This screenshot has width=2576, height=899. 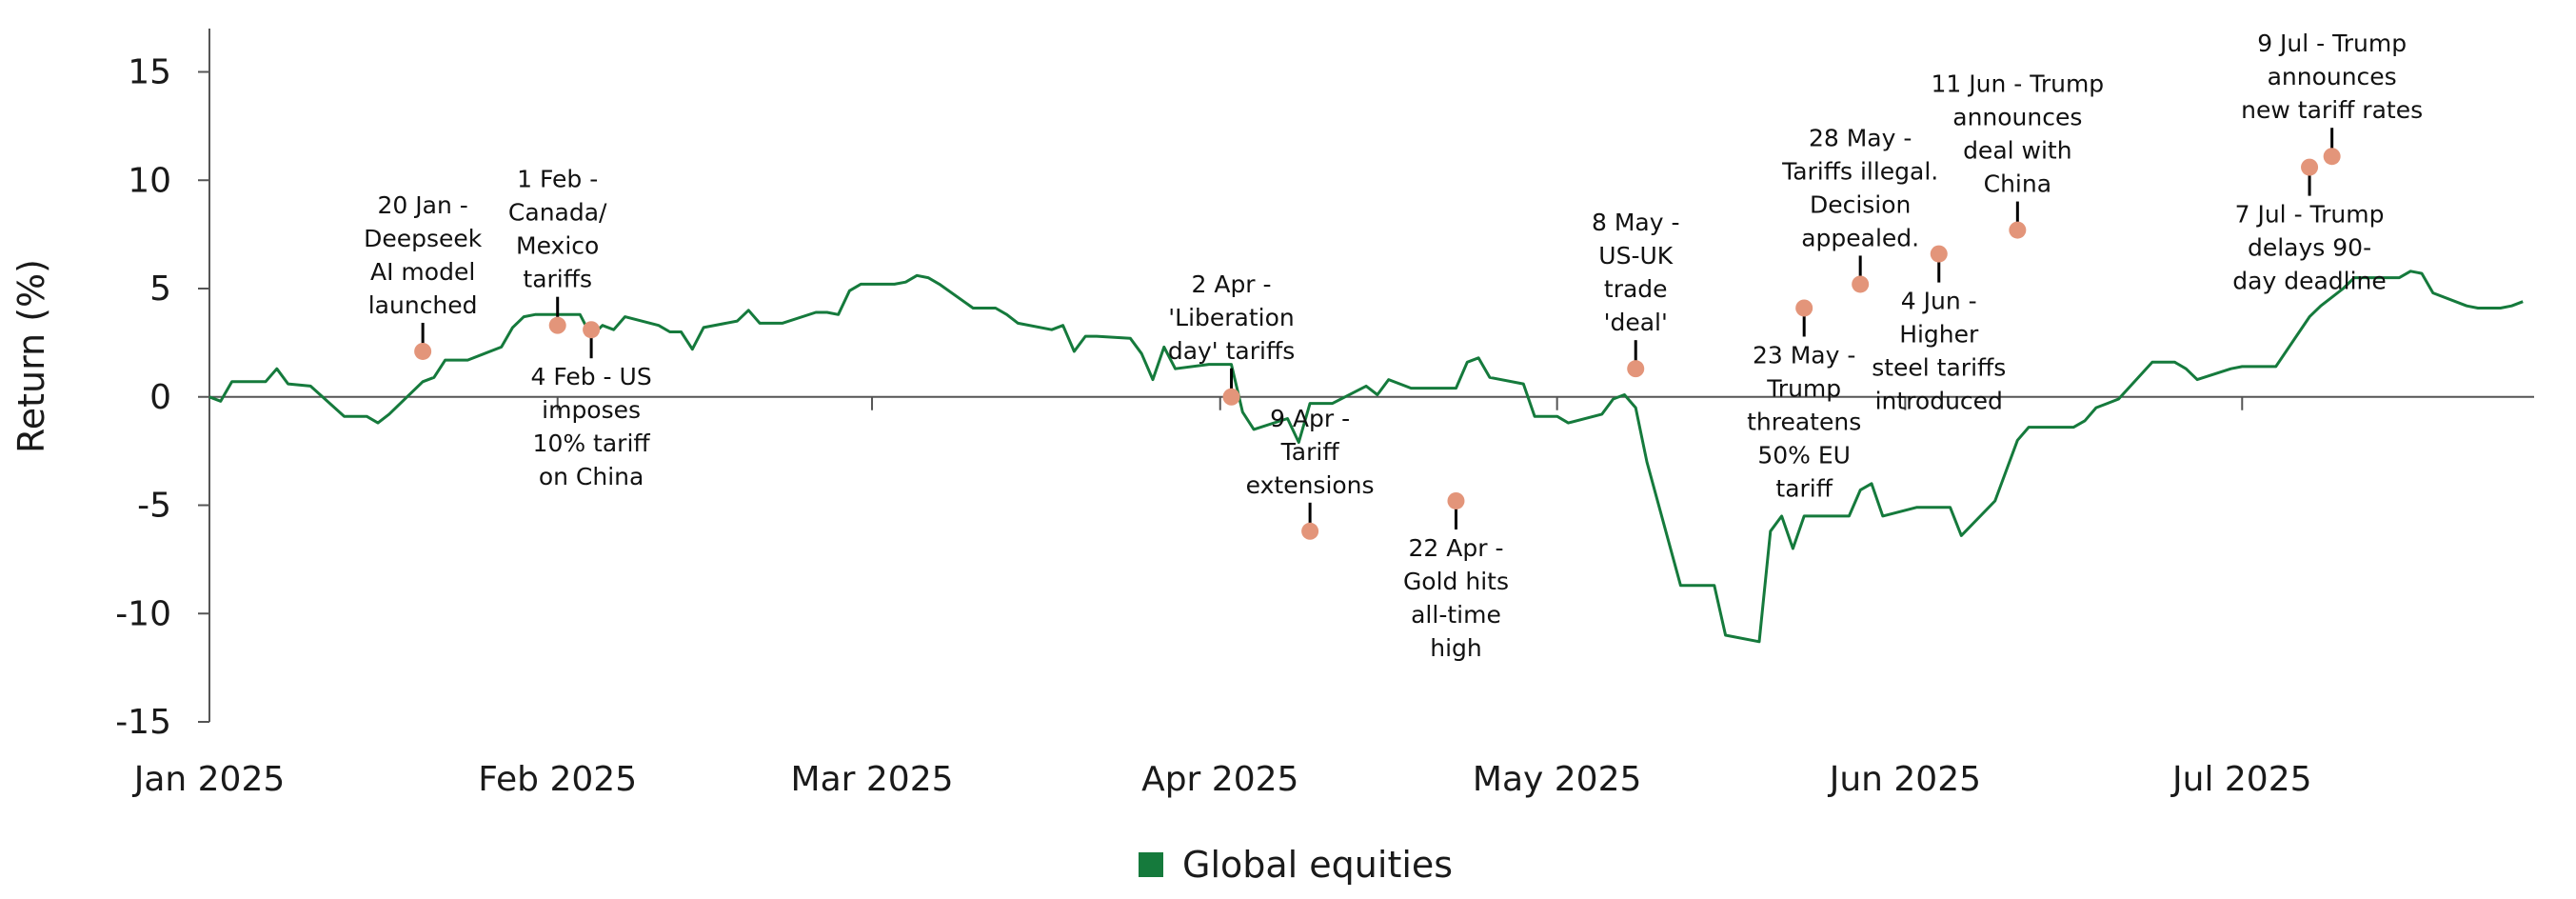 I want to click on annotation-text: 'deal', so click(x=1636, y=322).